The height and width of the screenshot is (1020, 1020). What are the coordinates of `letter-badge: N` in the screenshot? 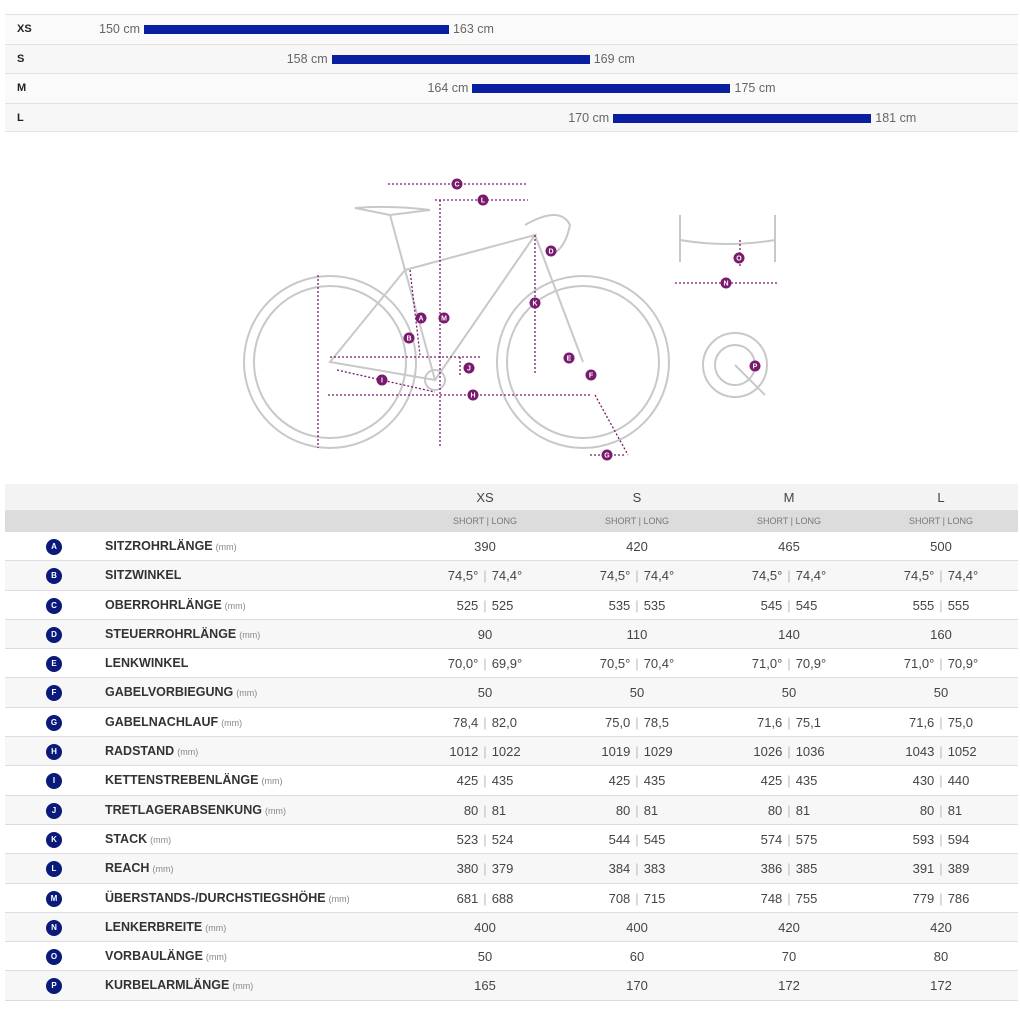 It's located at (54, 927).